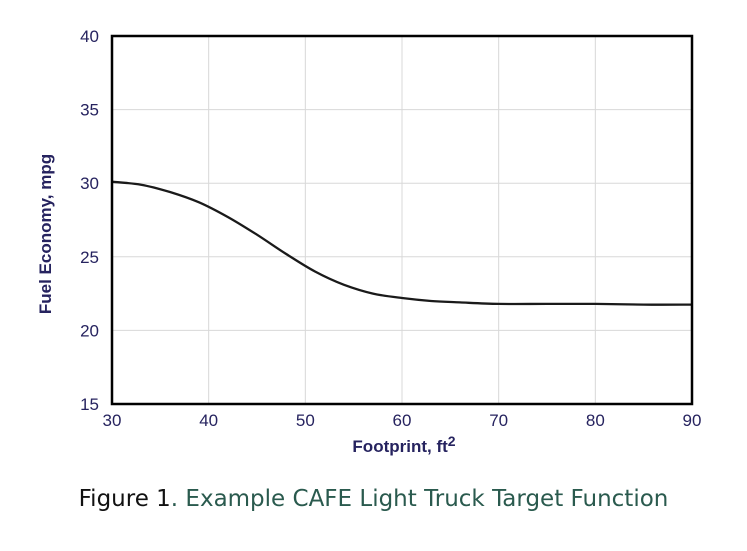  Describe the element at coordinates (595, 420) in the screenshot. I see `x-tick-label: 80` at that location.